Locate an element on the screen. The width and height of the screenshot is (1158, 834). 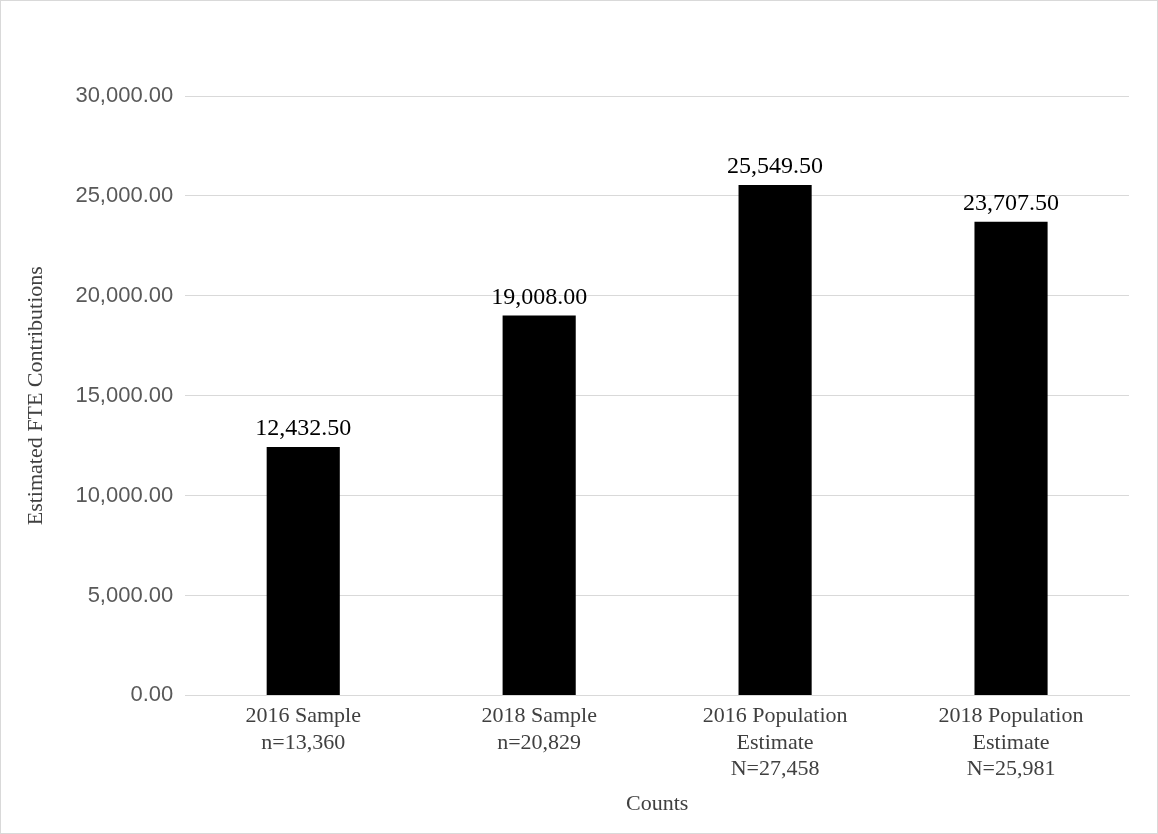
data-label: 23,707.50 is located at coordinates (1011, 202).